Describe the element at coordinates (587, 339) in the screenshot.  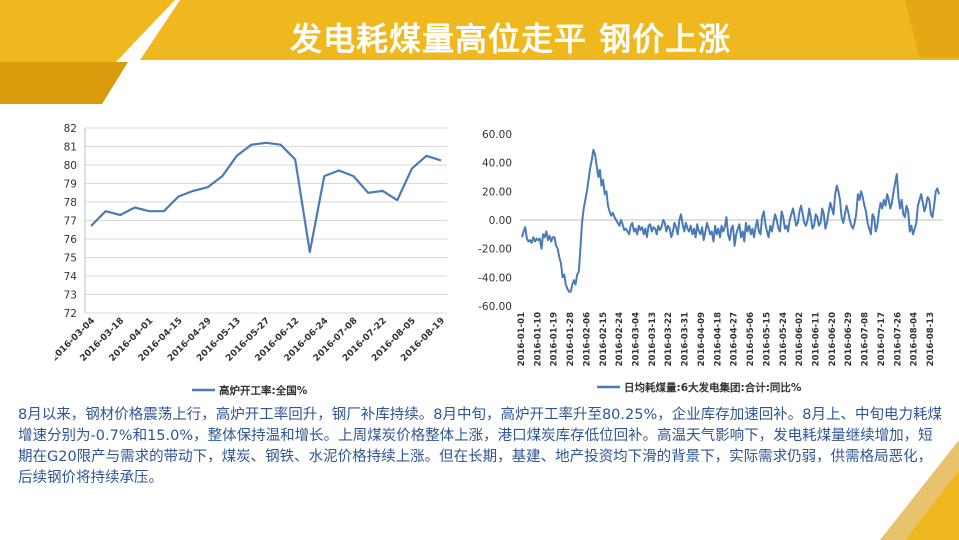
I see `x-tick-label: 2016-02-06` at that location.